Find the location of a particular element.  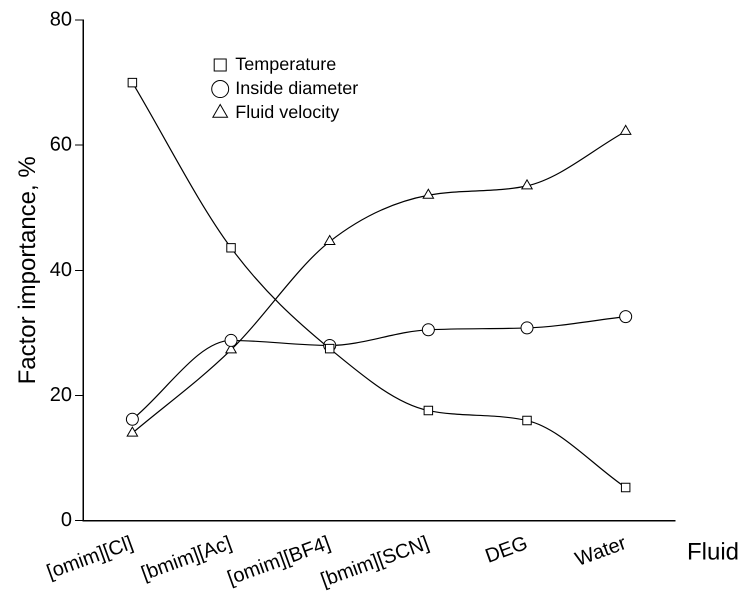

y-tick-label: 60 is located at coordinates (61, 145).